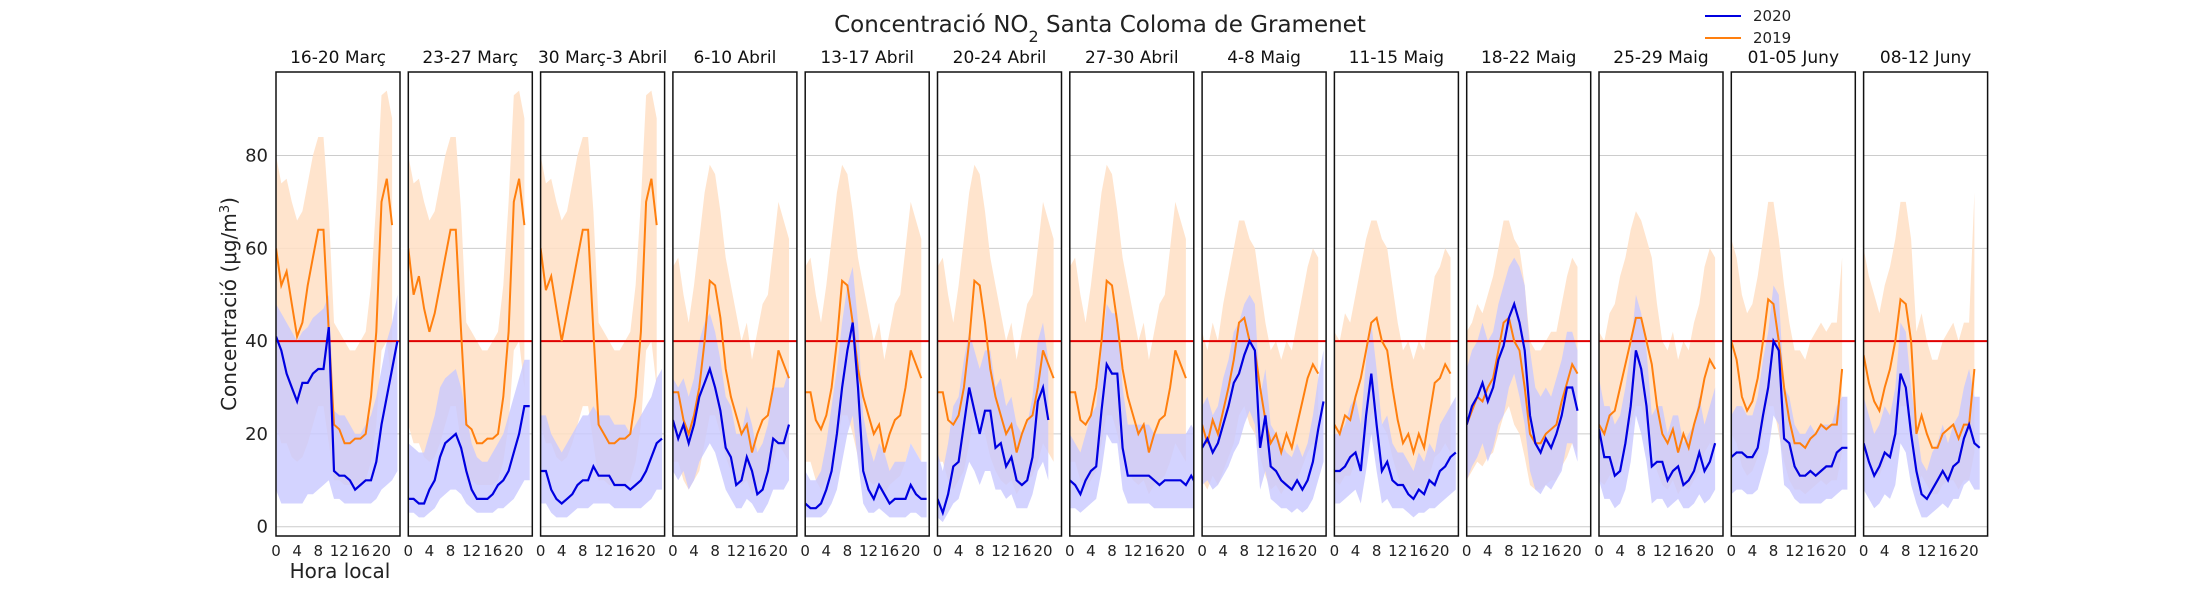  What do you see at coordinates (229, 304) in the screenshot?
I see `y-axis-label: Concentració (μg/m3)` at bounding box center [229, 304].